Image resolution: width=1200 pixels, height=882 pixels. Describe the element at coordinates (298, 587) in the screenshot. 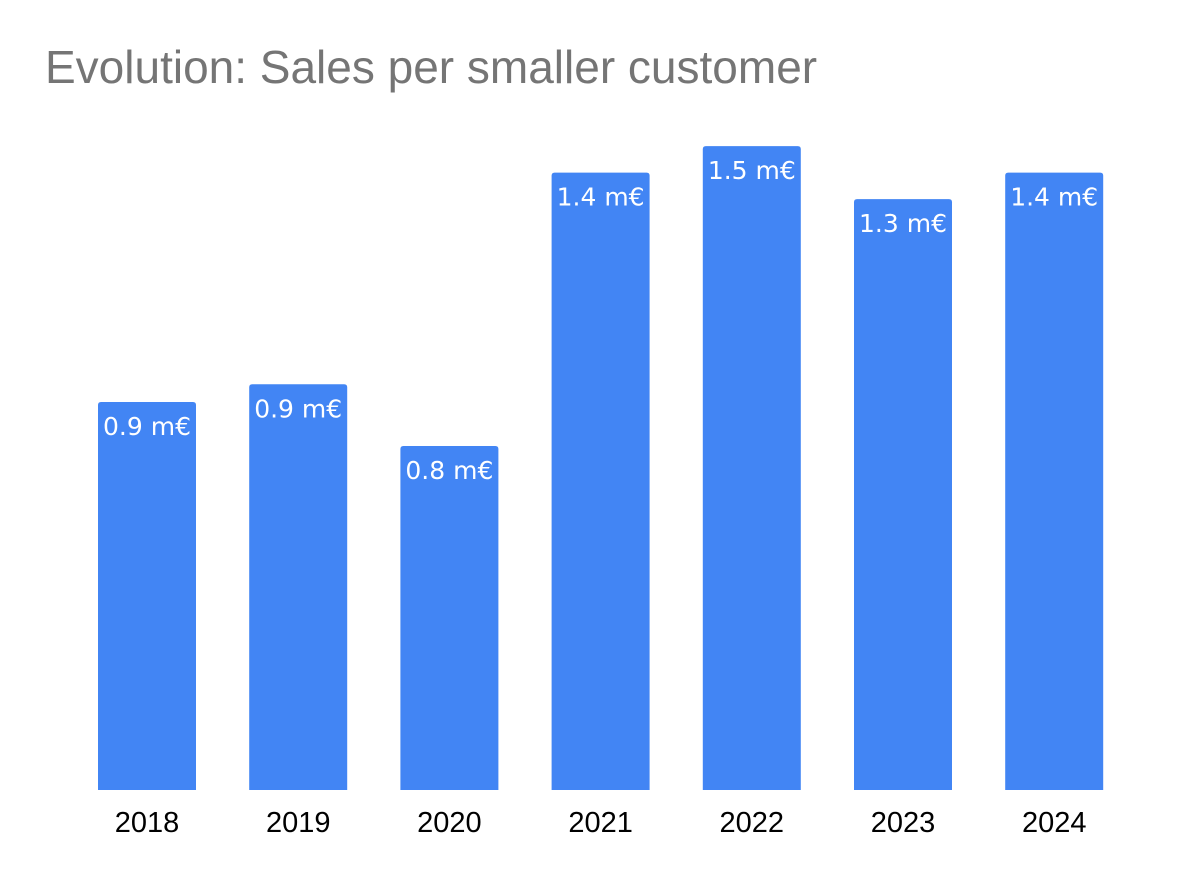

I see `bar-2019` at that location.